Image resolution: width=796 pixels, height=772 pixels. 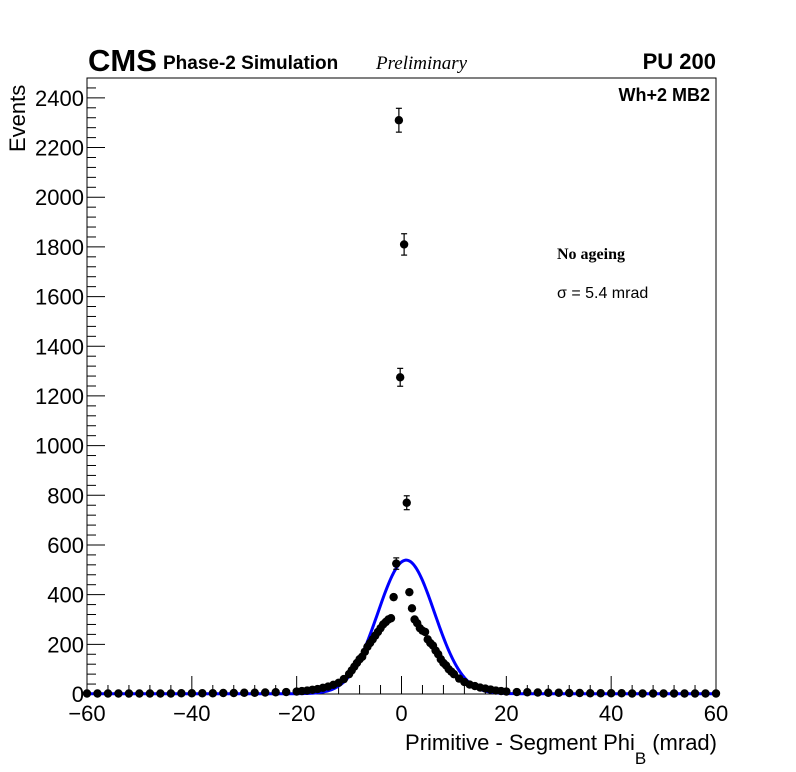 I want to click on y-tick-label: 0, so click(x=78, y=694).